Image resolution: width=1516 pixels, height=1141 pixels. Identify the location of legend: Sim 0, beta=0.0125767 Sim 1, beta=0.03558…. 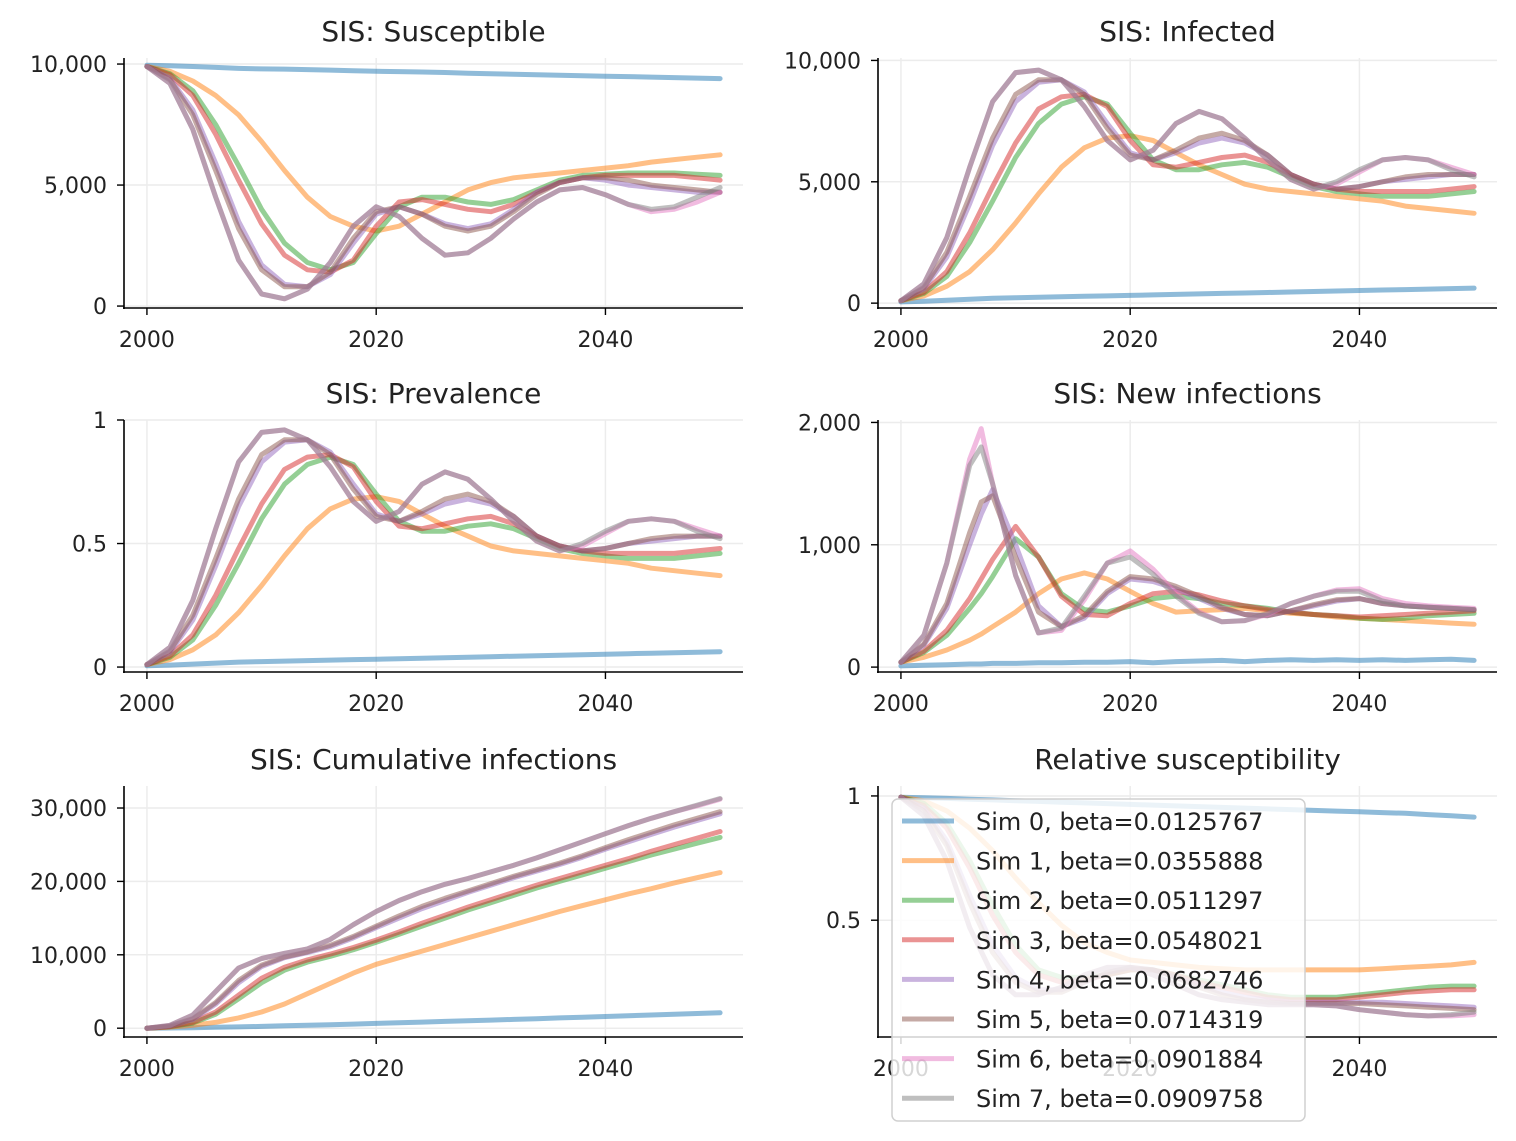
(1098, 960).